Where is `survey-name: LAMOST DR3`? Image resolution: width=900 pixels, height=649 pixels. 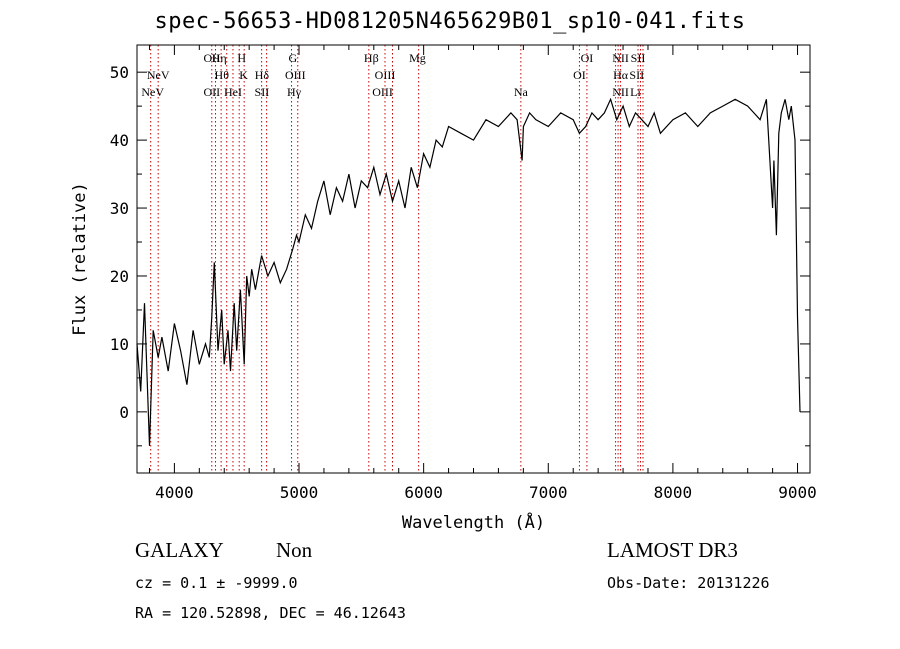
survey-name: LAMOST DR3 is located at coordinates (672, 550).